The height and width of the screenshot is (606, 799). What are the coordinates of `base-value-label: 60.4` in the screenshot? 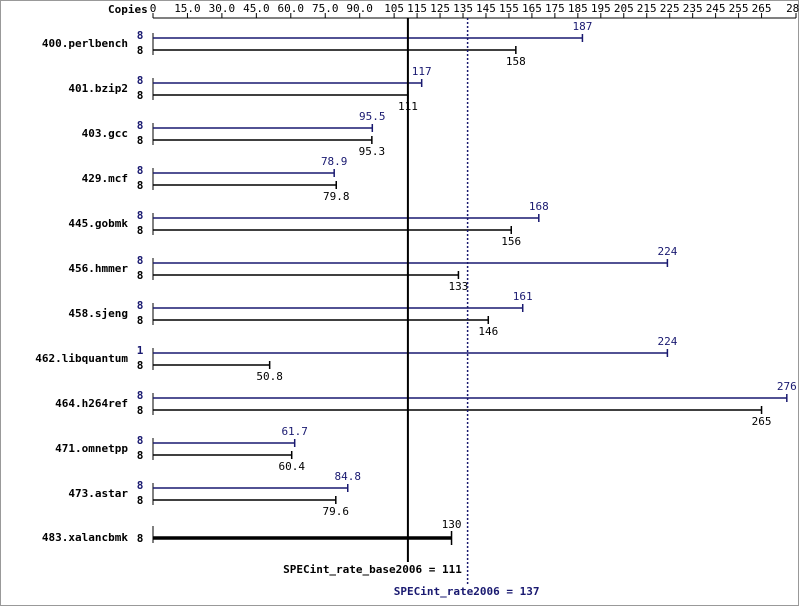 It's located at (291, 466).